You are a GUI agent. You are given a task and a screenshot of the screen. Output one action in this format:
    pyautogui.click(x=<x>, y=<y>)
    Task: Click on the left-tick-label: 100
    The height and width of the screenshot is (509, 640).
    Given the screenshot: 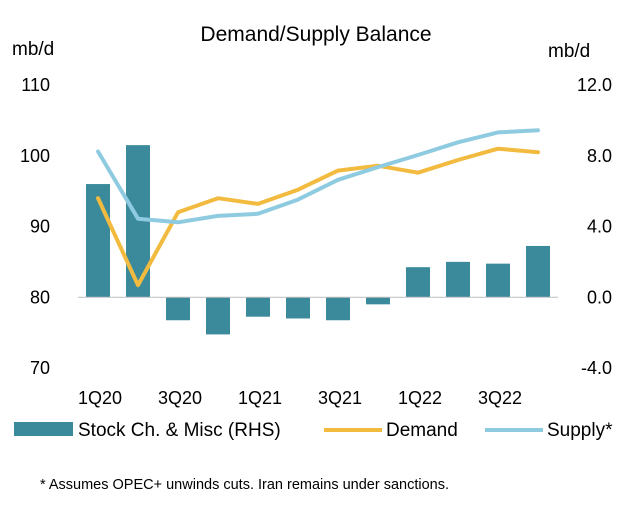 What is the action you would take?
    pyautogui.click(x=35, y=156)
    